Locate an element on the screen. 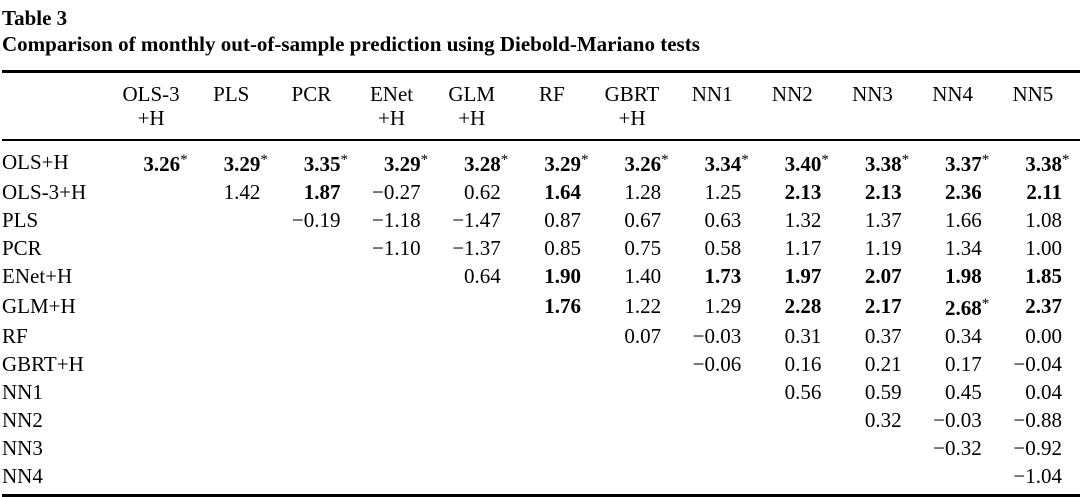 This screenshot has height=497, width=1080. table-cell: −1.18 is located at coordinates (398, 220).